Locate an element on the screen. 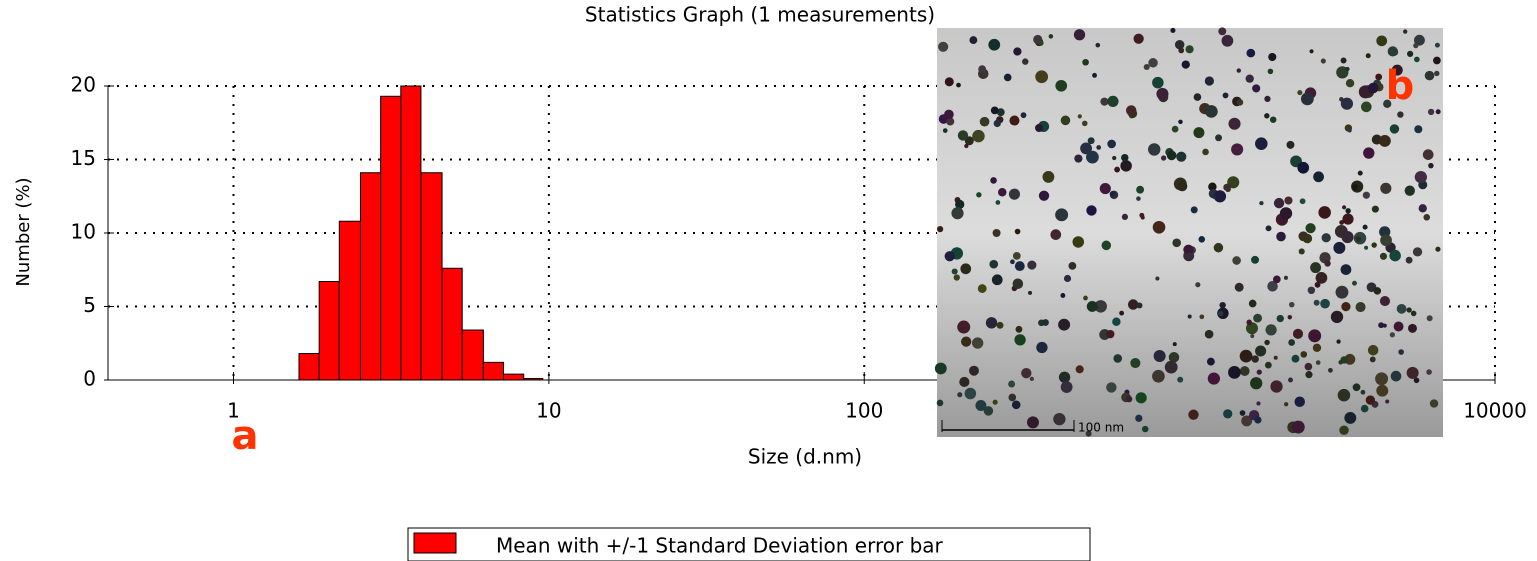  x-tick-label: 100 is located at coordinates (864, 411).